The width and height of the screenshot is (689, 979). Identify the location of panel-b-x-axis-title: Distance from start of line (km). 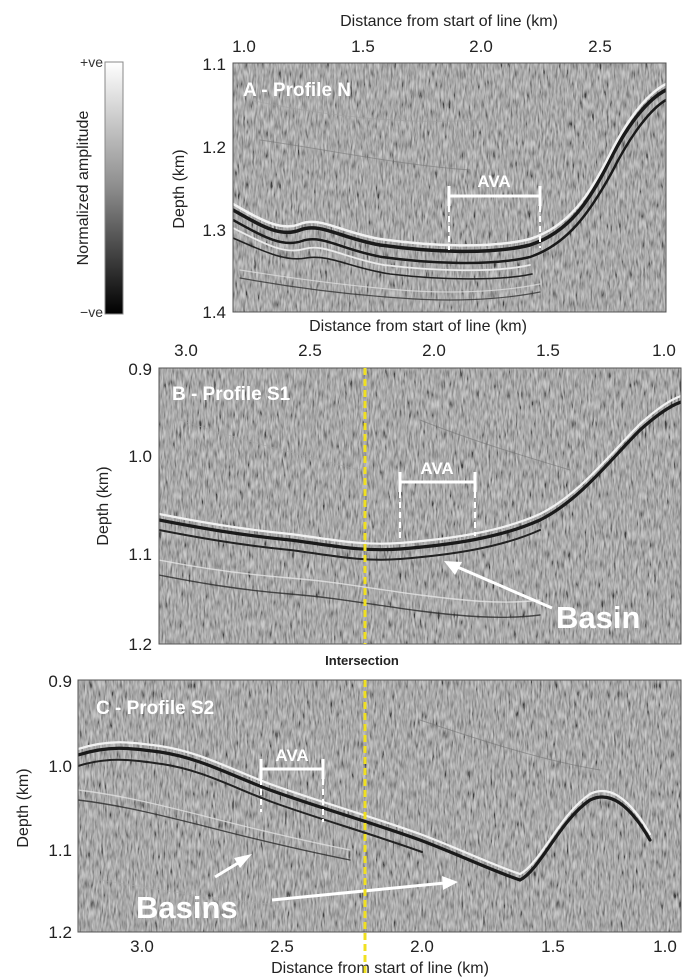
(418, 326).